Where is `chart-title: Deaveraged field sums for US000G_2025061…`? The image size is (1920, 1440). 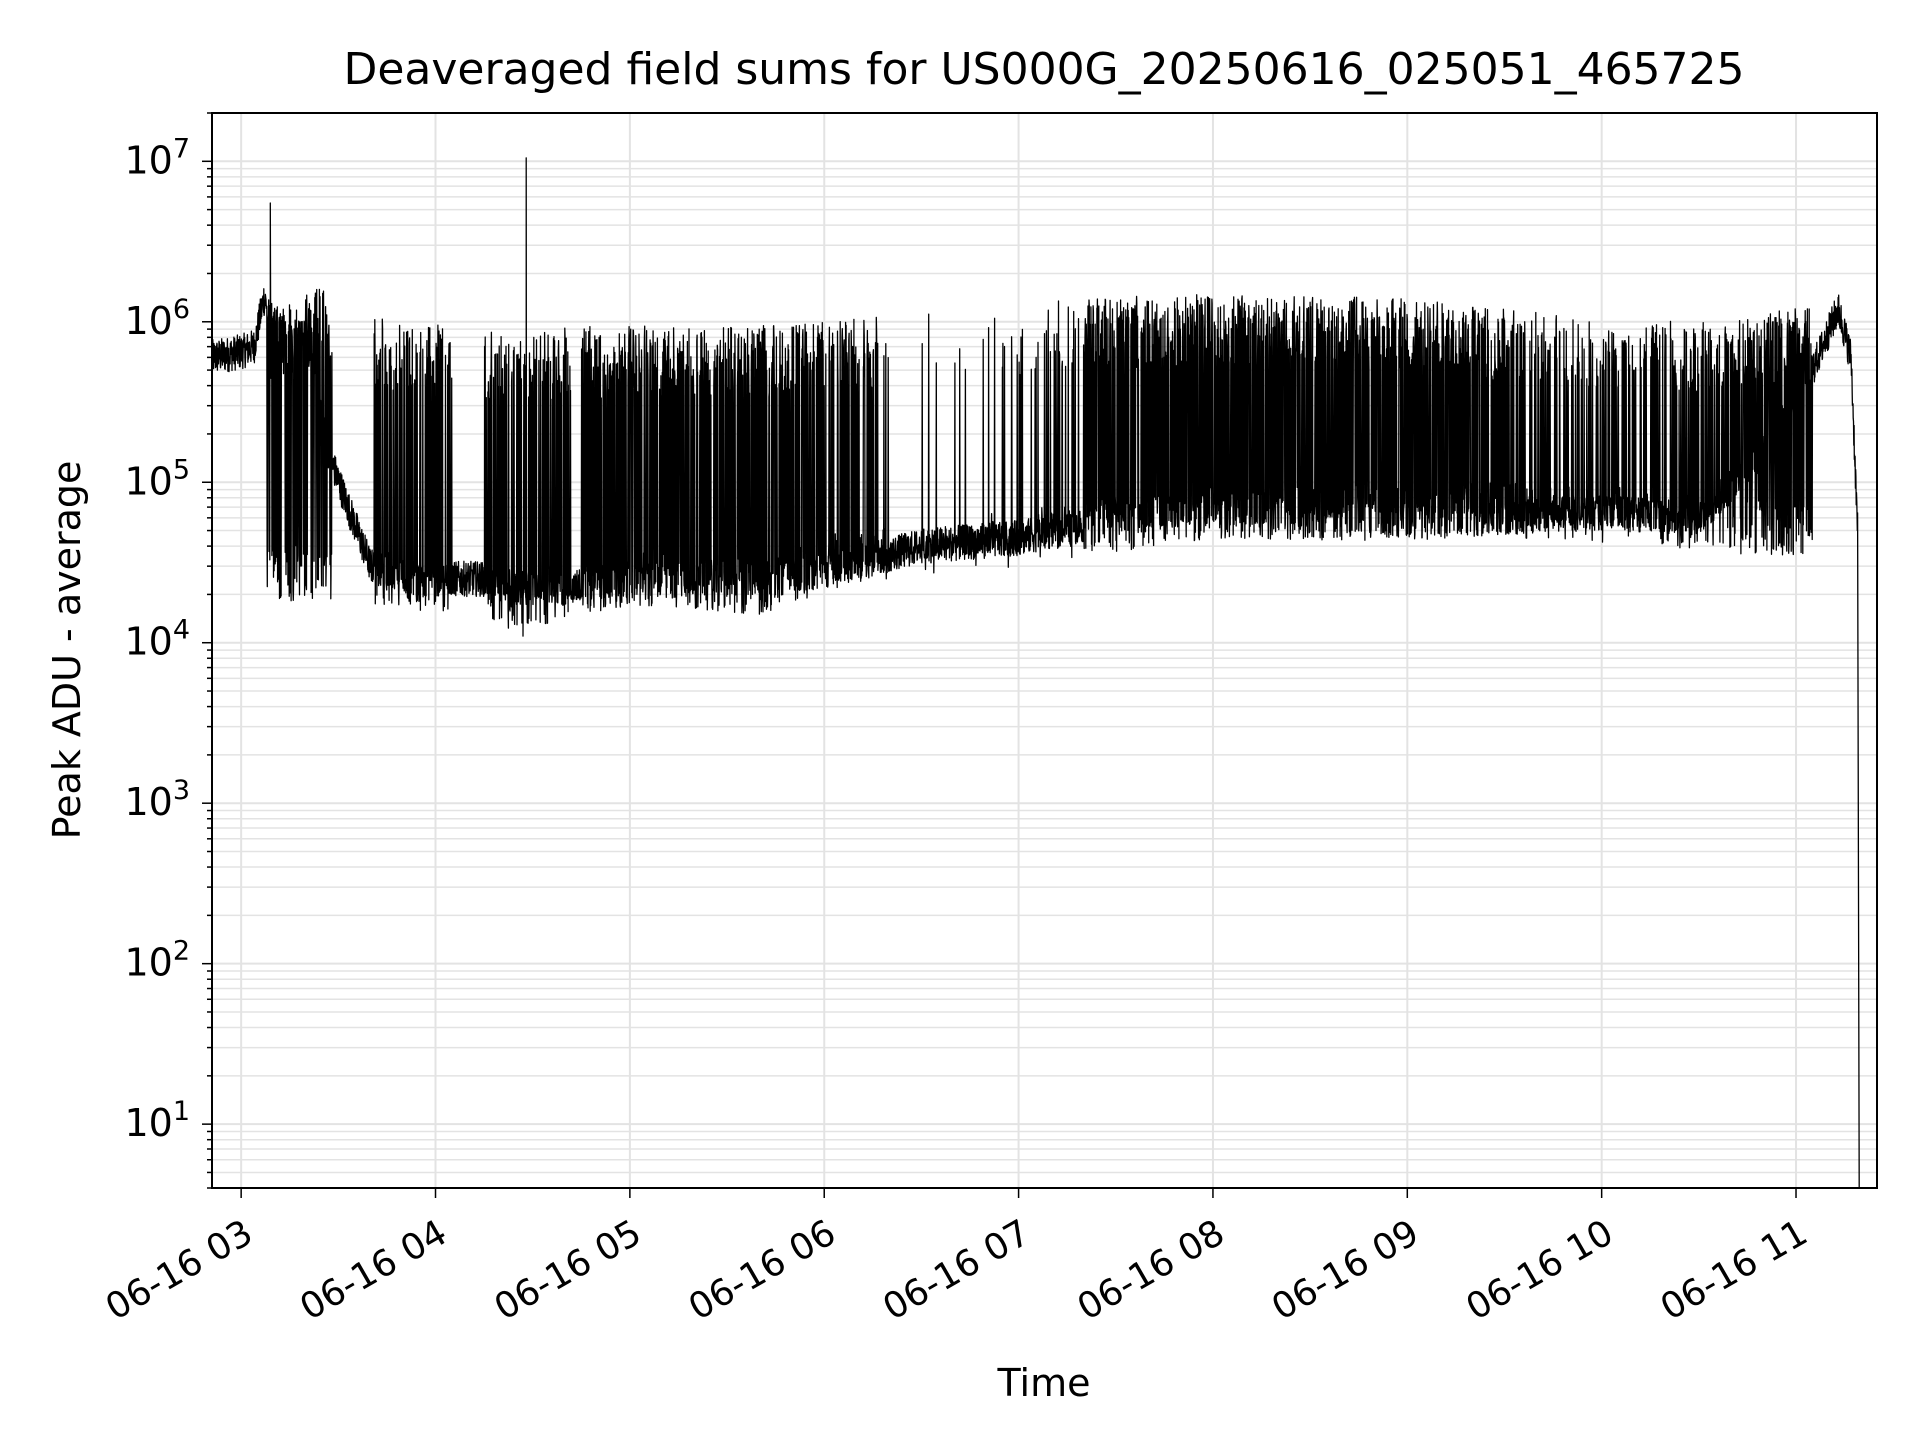 chart-title: Deaveraged field sums for US000G_2025061… is located at coordinates (1043, 69).